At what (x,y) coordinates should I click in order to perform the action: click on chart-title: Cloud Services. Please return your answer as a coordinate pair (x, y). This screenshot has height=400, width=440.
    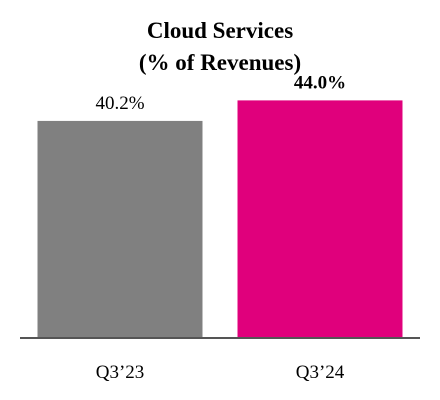
    Looking at the image, I should click on (220, 30).